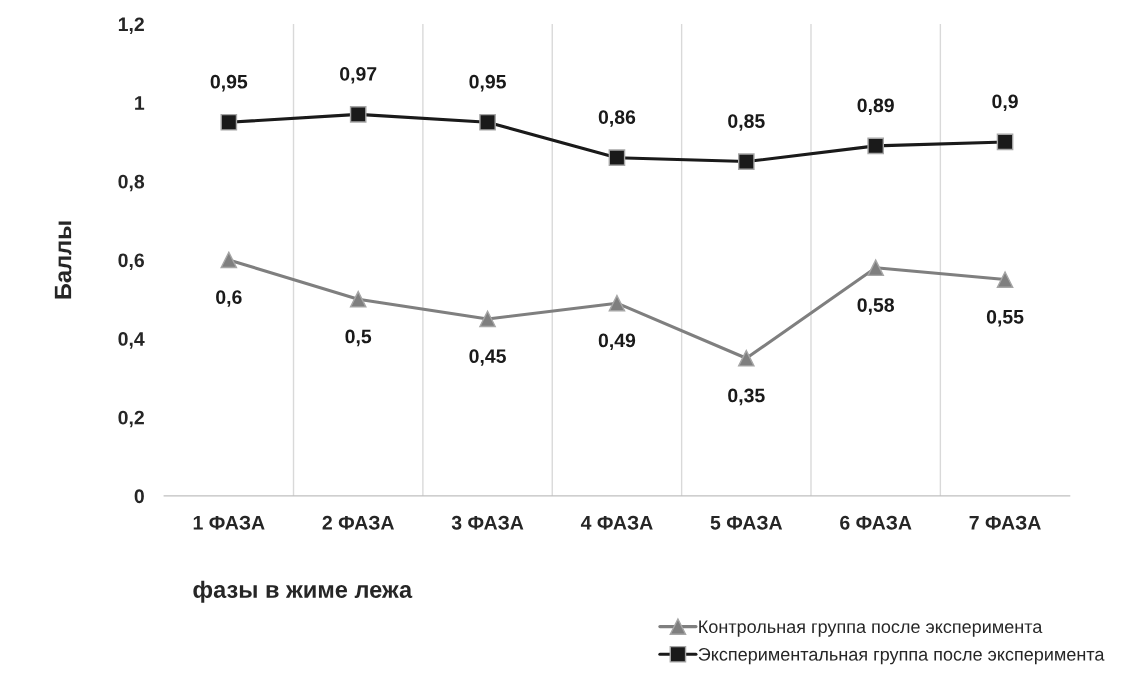  I want to click on data-label: 0,58, so click(876, 306).